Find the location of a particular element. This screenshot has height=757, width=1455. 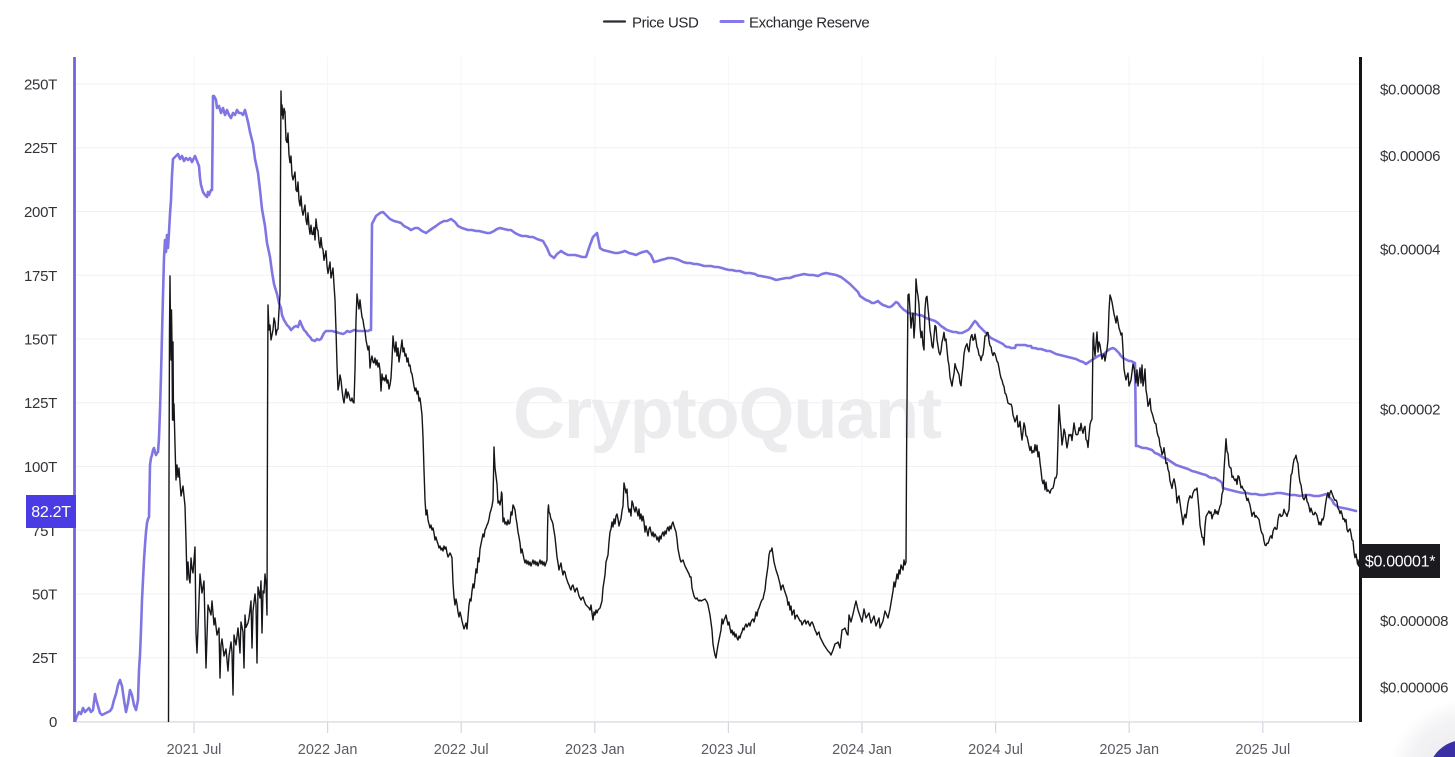

svg-text: $0.000006 is located at coordinates (1414, 688).